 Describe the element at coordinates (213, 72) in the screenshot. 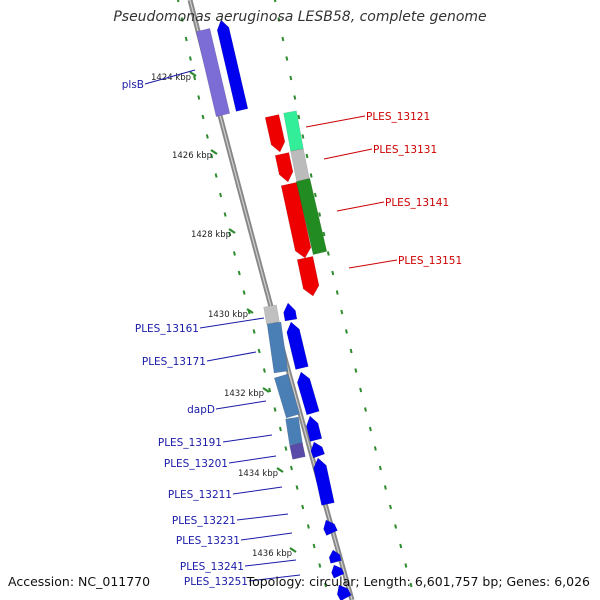

I see `cds-block-plsB-operon` at that location.